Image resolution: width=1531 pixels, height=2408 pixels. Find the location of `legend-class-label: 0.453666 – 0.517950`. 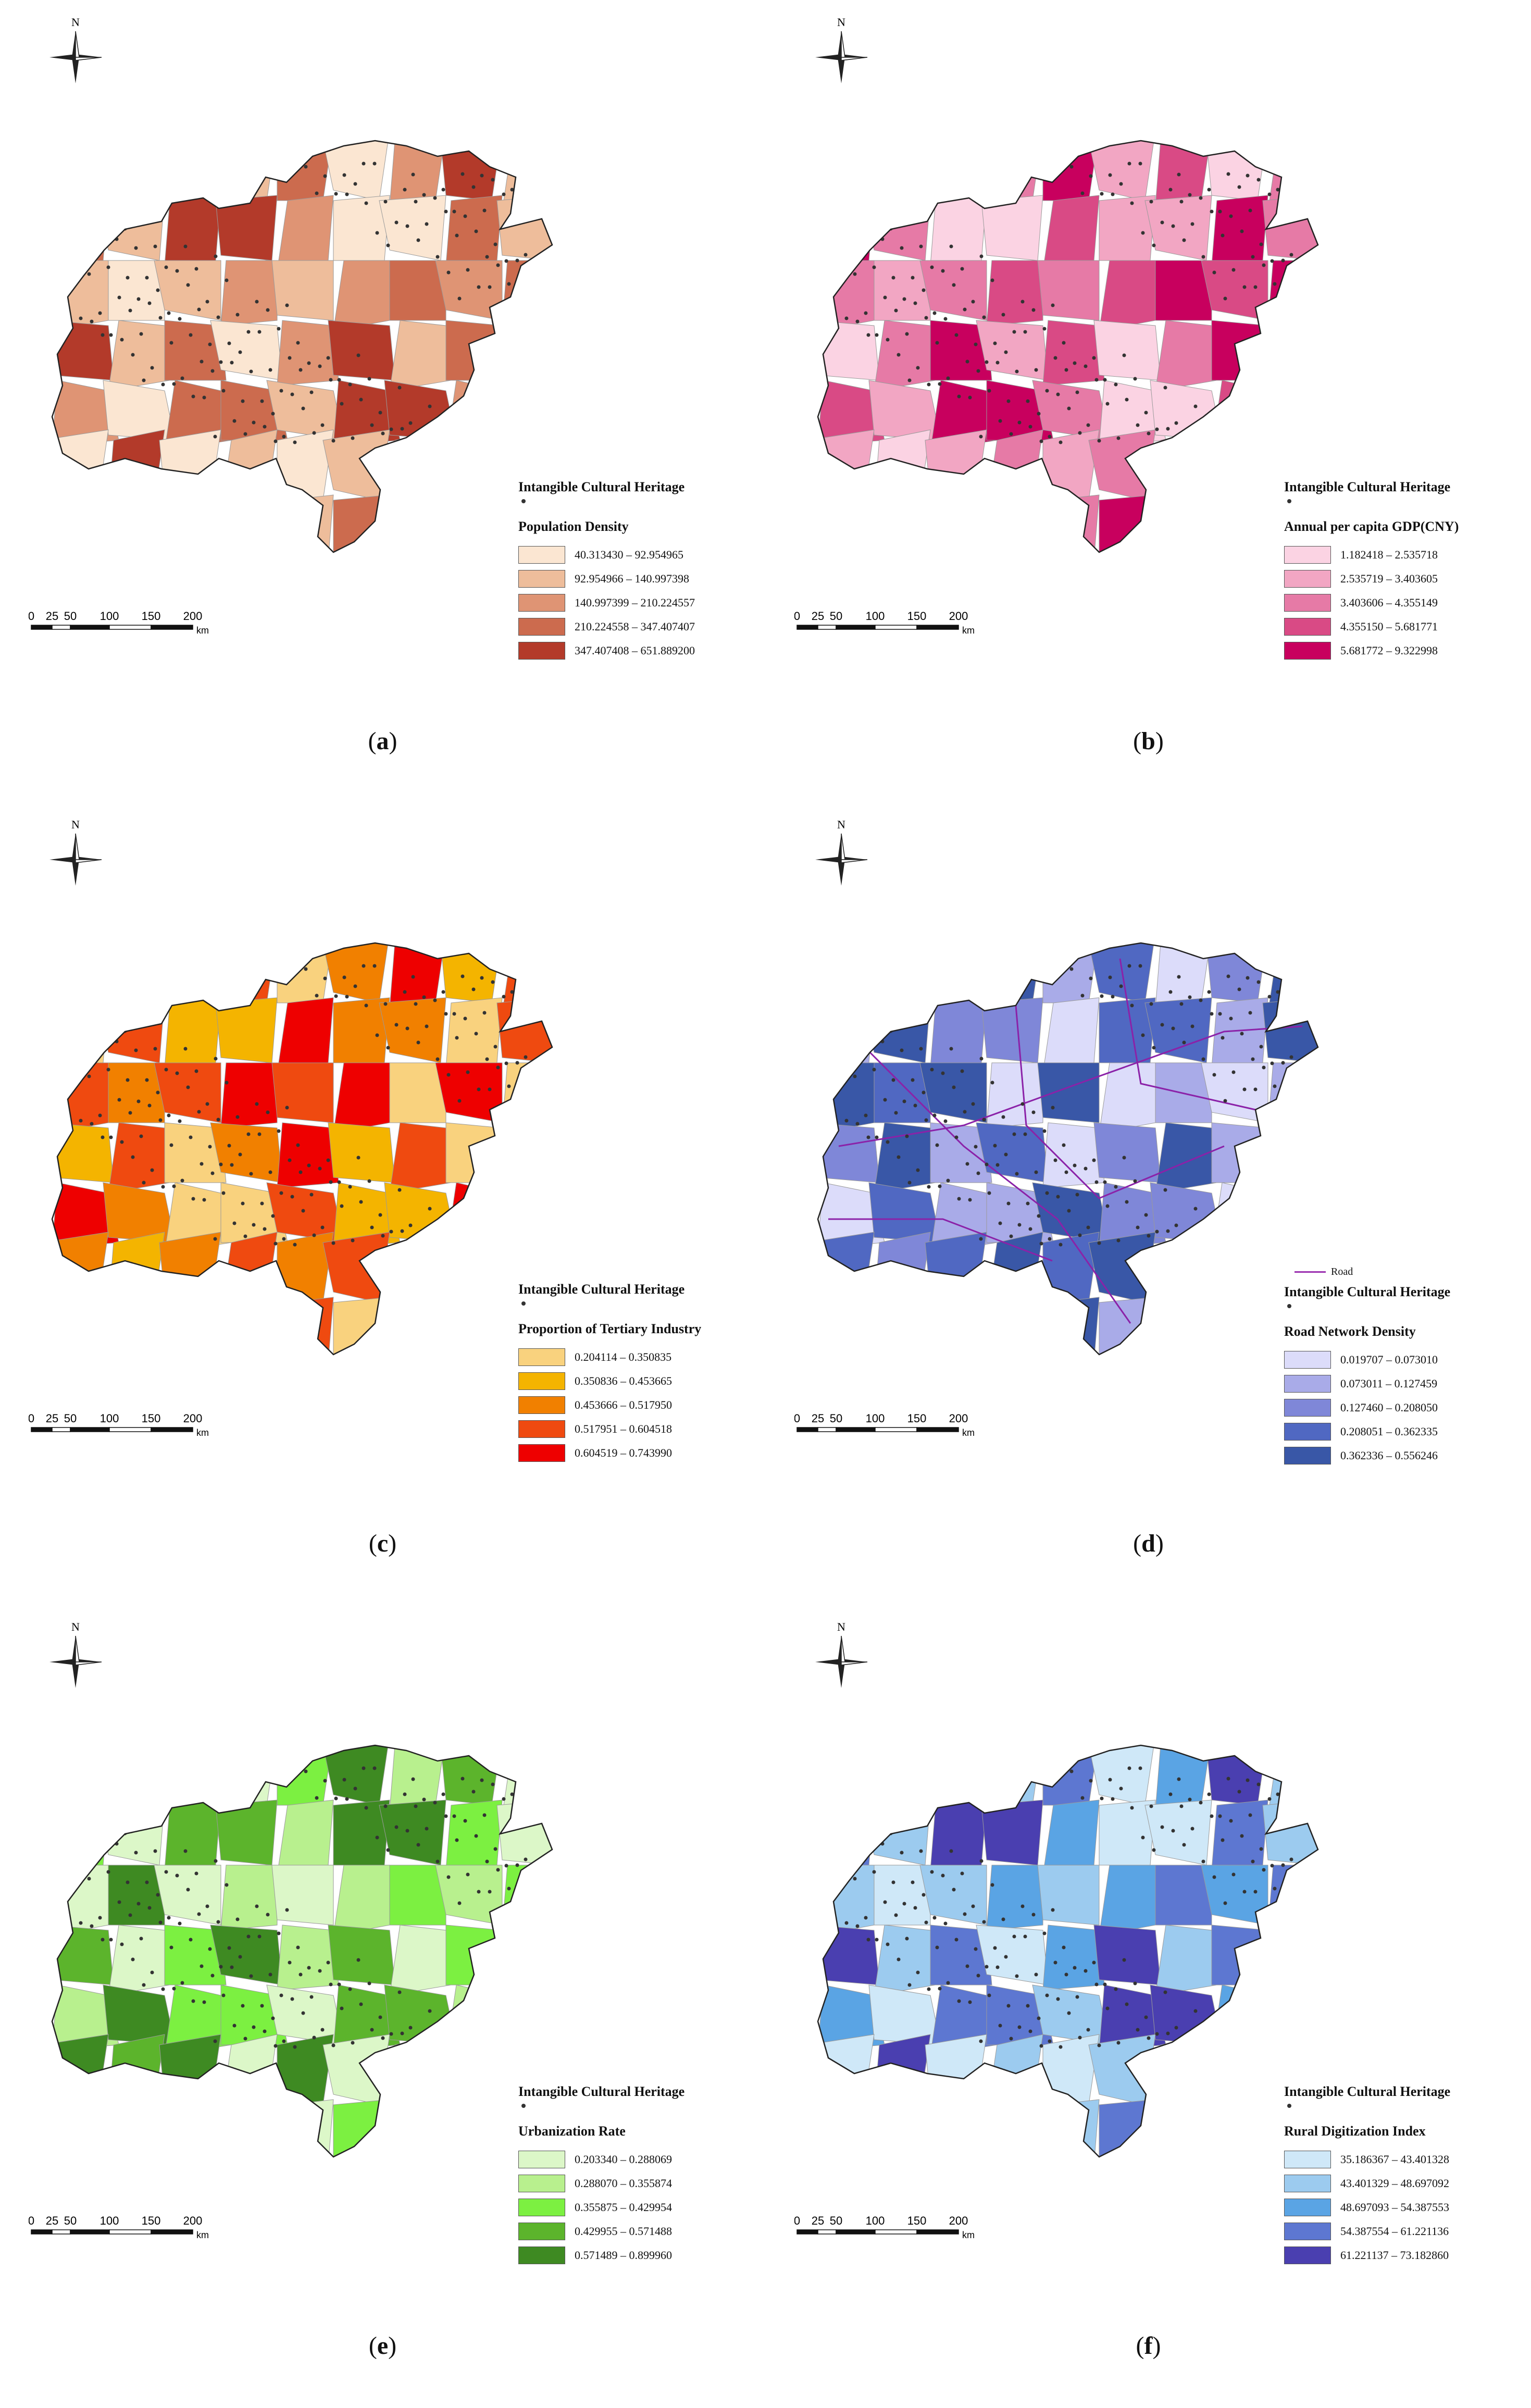

legend-class-label: 0.453666 – 0.517950 is located at coordinates (623, 1405).